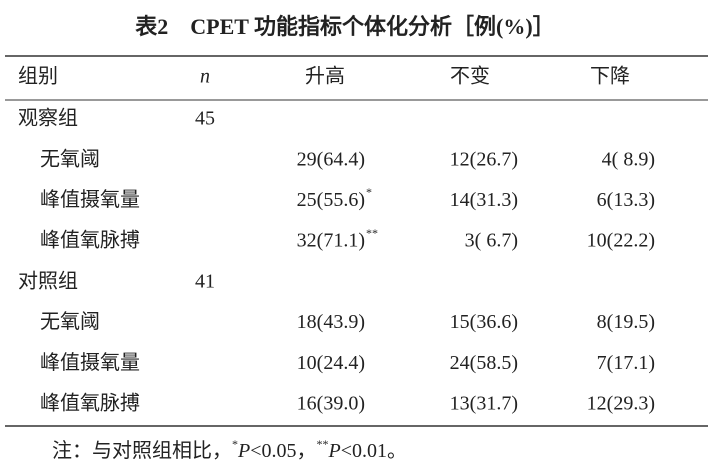 The width and height of the screenshot is (713, 472). Describe the element at coordinates (626, 322) in the screenshot. I see `value-cell: 8(19.5)` at that location.